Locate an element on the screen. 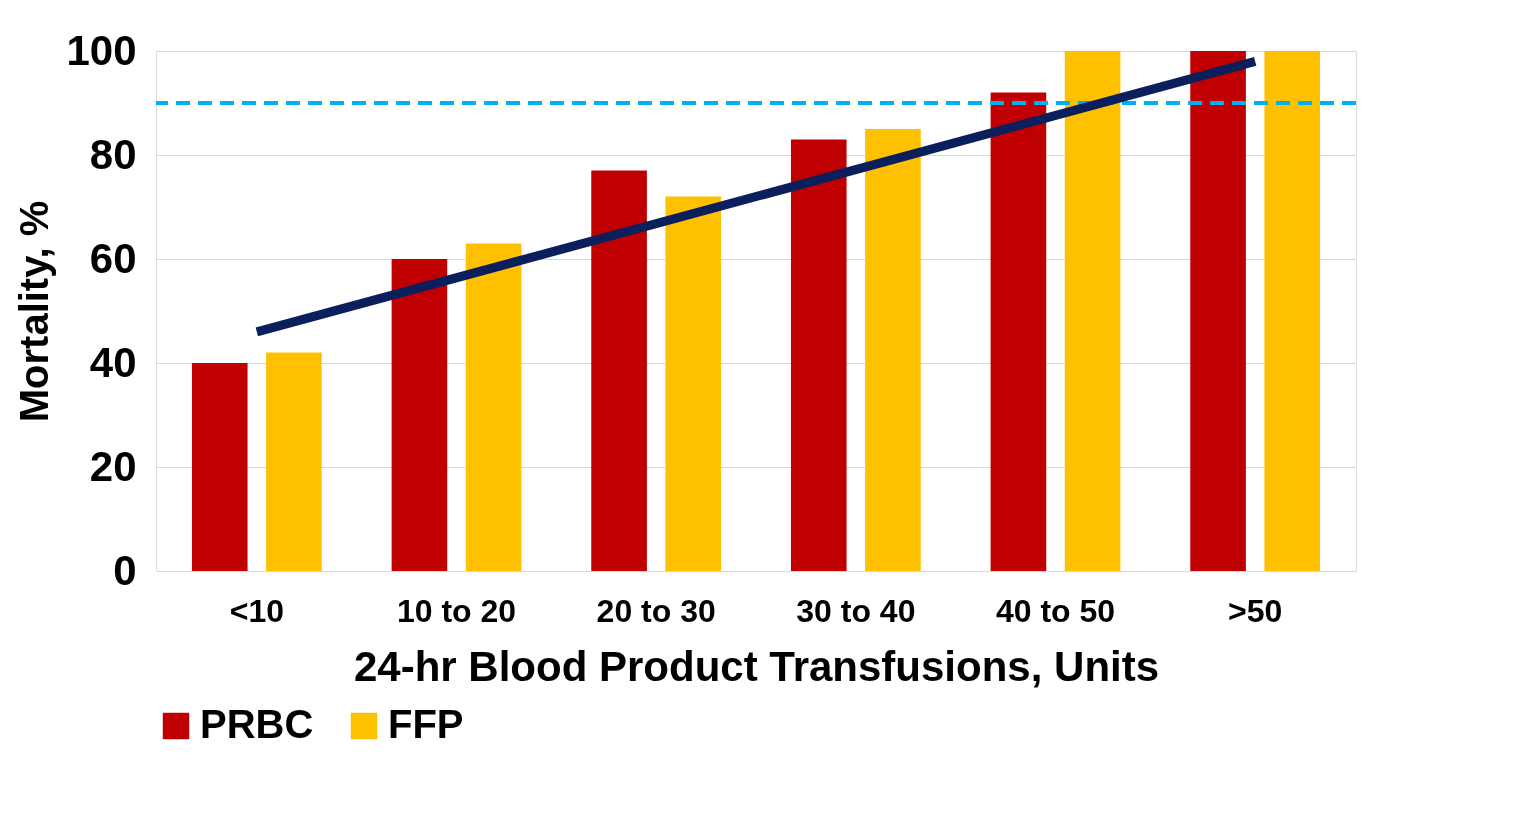  x-tick-label: 30 to 40 is located at coordinates (856, 610).